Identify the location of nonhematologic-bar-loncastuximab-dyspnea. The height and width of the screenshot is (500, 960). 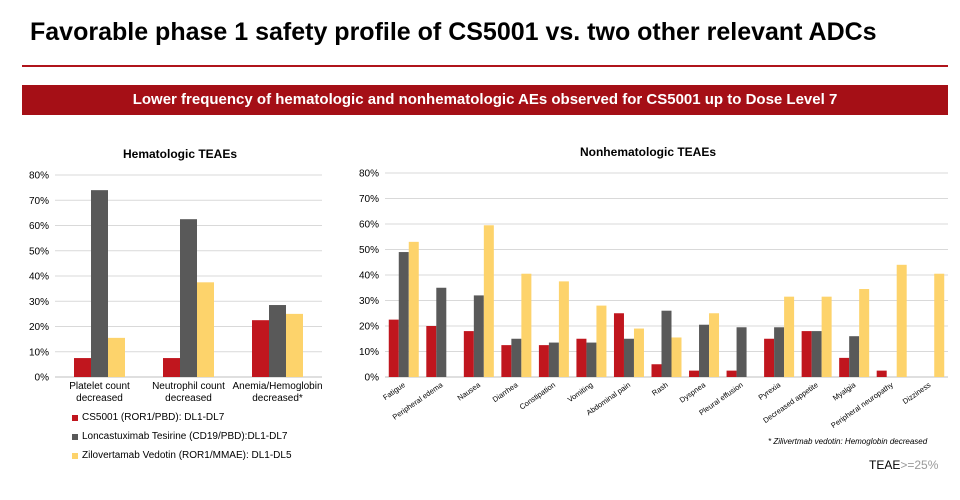
(704, 350).